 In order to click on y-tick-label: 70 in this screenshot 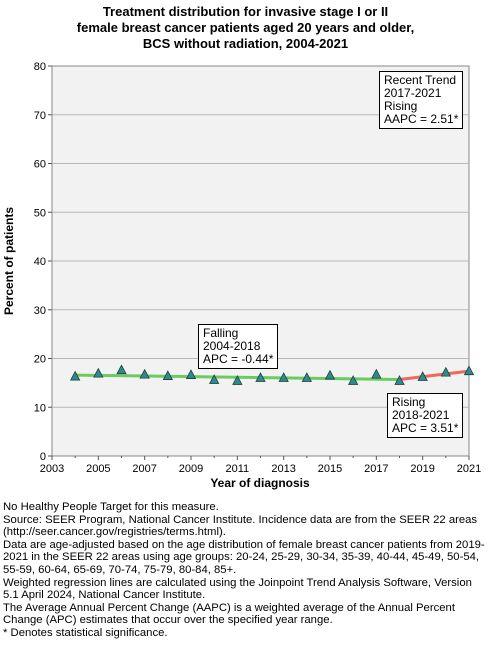, I will do `click(40, 116)`.